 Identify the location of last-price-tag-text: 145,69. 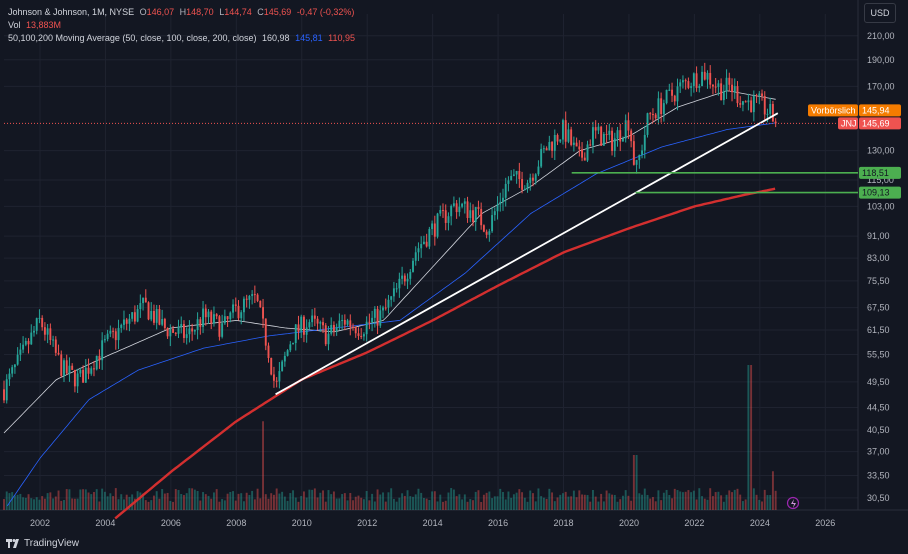
(876, 123).